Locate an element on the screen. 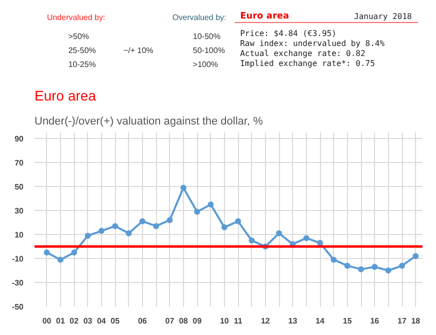  x-tick-label: 08 is located at coordinates (183, 321).